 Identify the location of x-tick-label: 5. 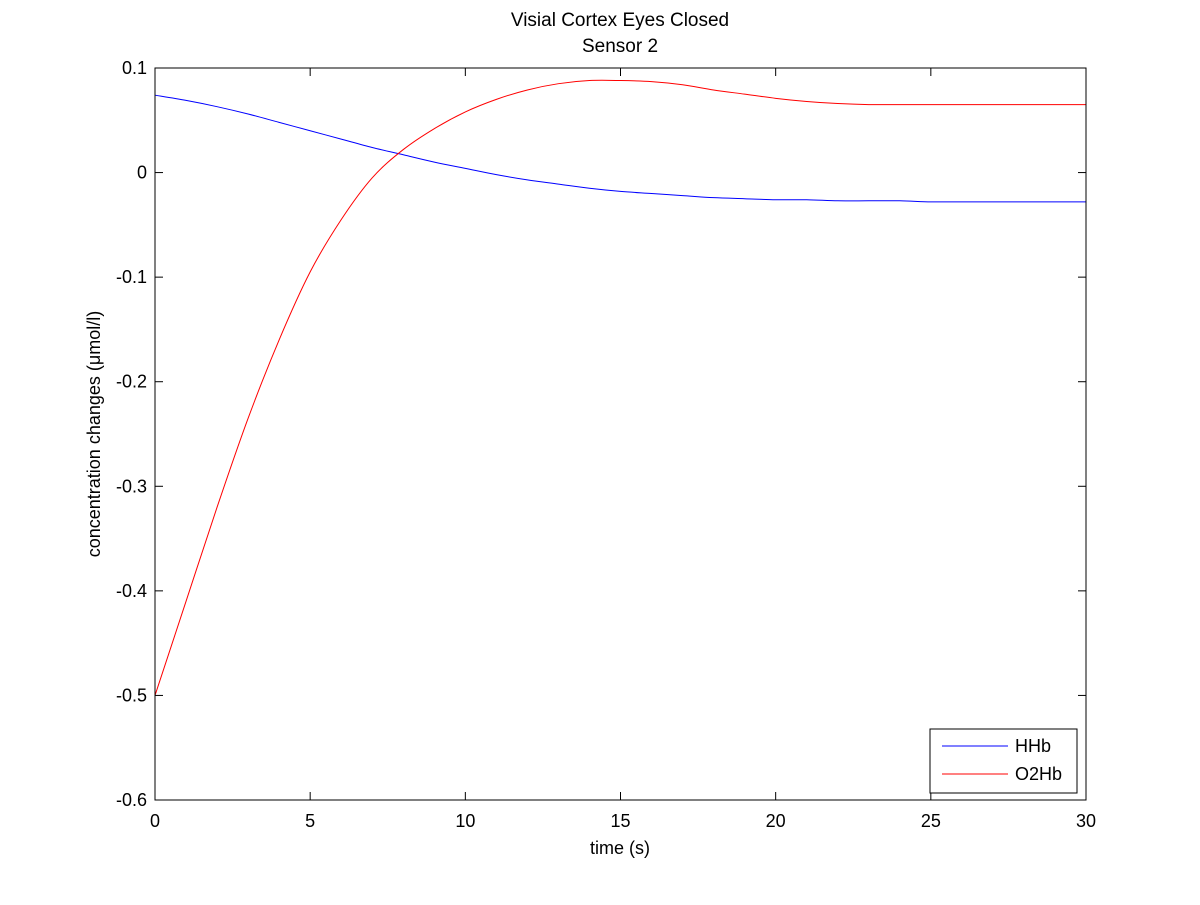
(310, 821).